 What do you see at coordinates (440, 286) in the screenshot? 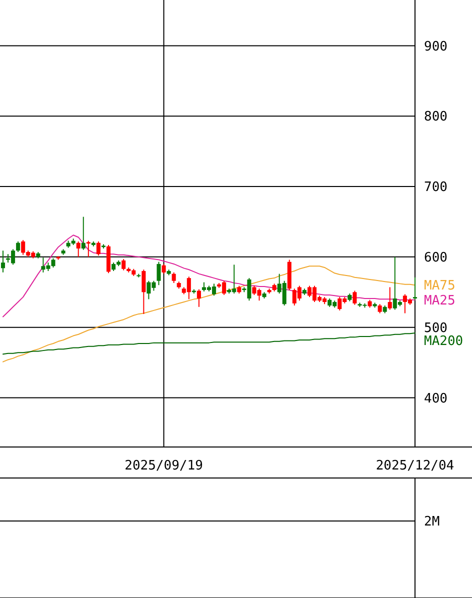
I see `series-label: MA75` at bounding box center [440, 286].